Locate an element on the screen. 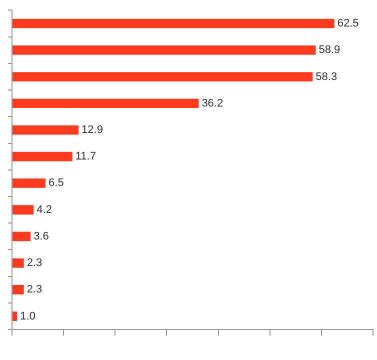 Image resolution: width=377 pixels, height=360 pixels. data-label: 6.5 is located at coordinates (56, 183).